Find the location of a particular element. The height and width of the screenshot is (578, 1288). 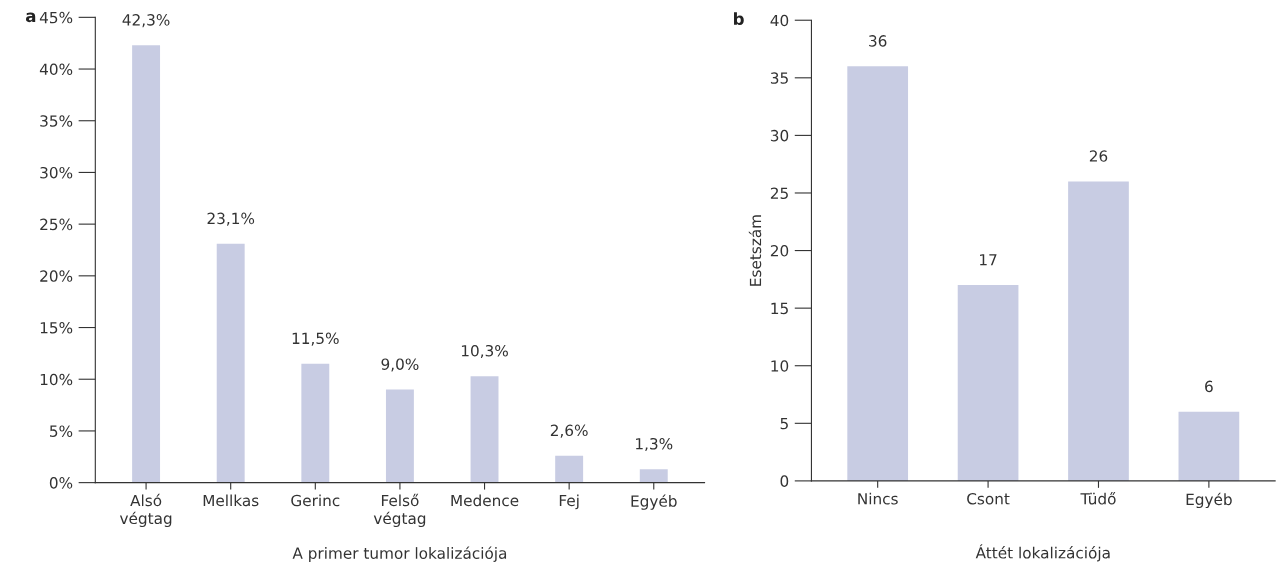

x-tick-label: Fej is located at coordinates (569, 502).